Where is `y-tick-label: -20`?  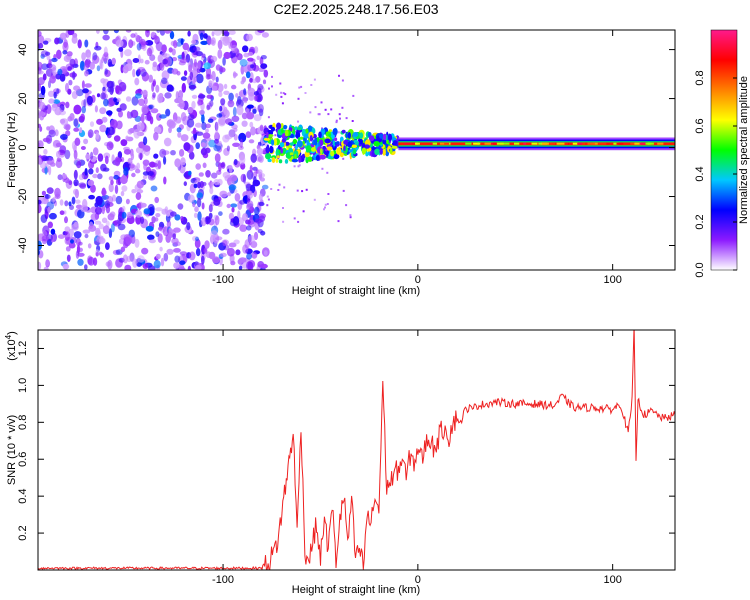 y-tick-label: -20 is located at coordinates (23, 197).